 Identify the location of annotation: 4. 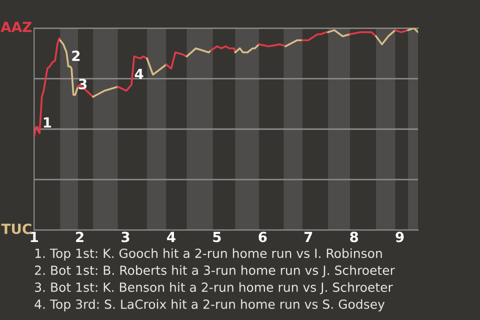
(139, 74).